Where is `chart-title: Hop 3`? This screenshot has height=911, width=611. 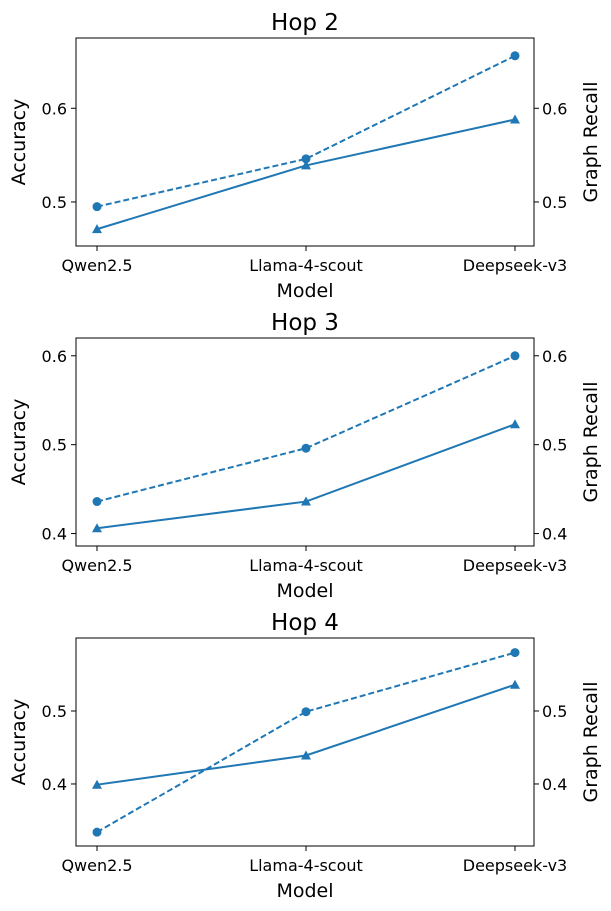 chart-title: Hop 3 is located at coordinates (305, 323).